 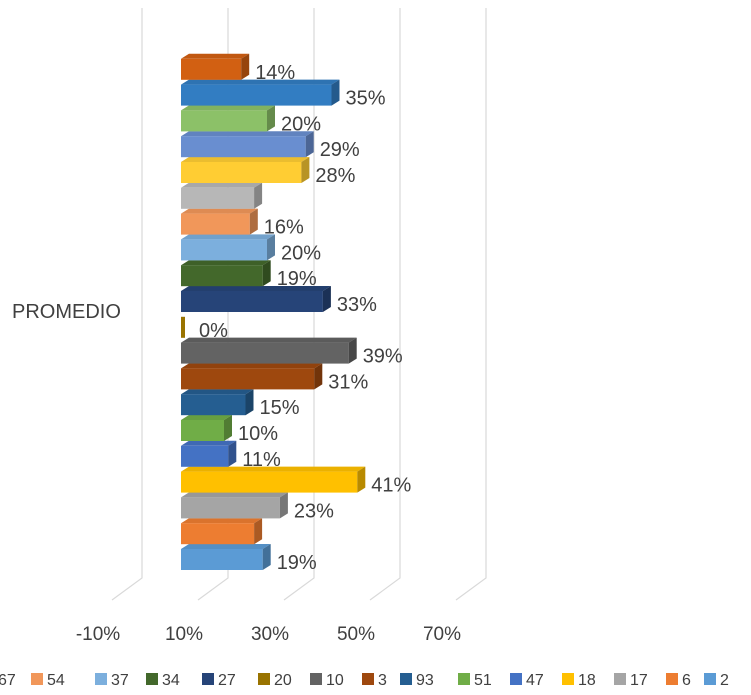 I want to click on data-label: 33%, so click(x=357, y=305).